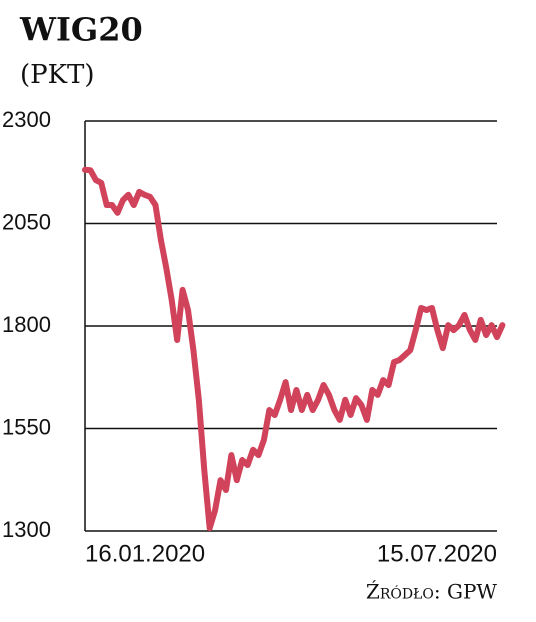  What do you see at coordinates (81, 30) in the screenshot?
I see `chart-title: WIG20` at bounding box center [81, 30].